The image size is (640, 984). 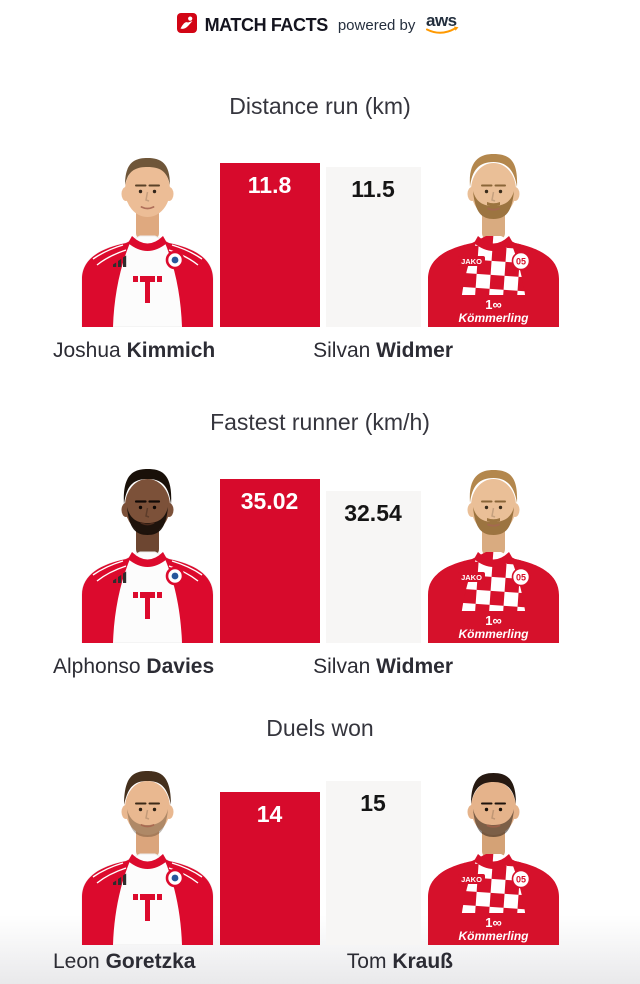 What do you see at coordinates (253, 666) in the screenshot?
I see `player-names-row: Alphonso Davies Silvan Widmer` at bounding box center [253, 666].